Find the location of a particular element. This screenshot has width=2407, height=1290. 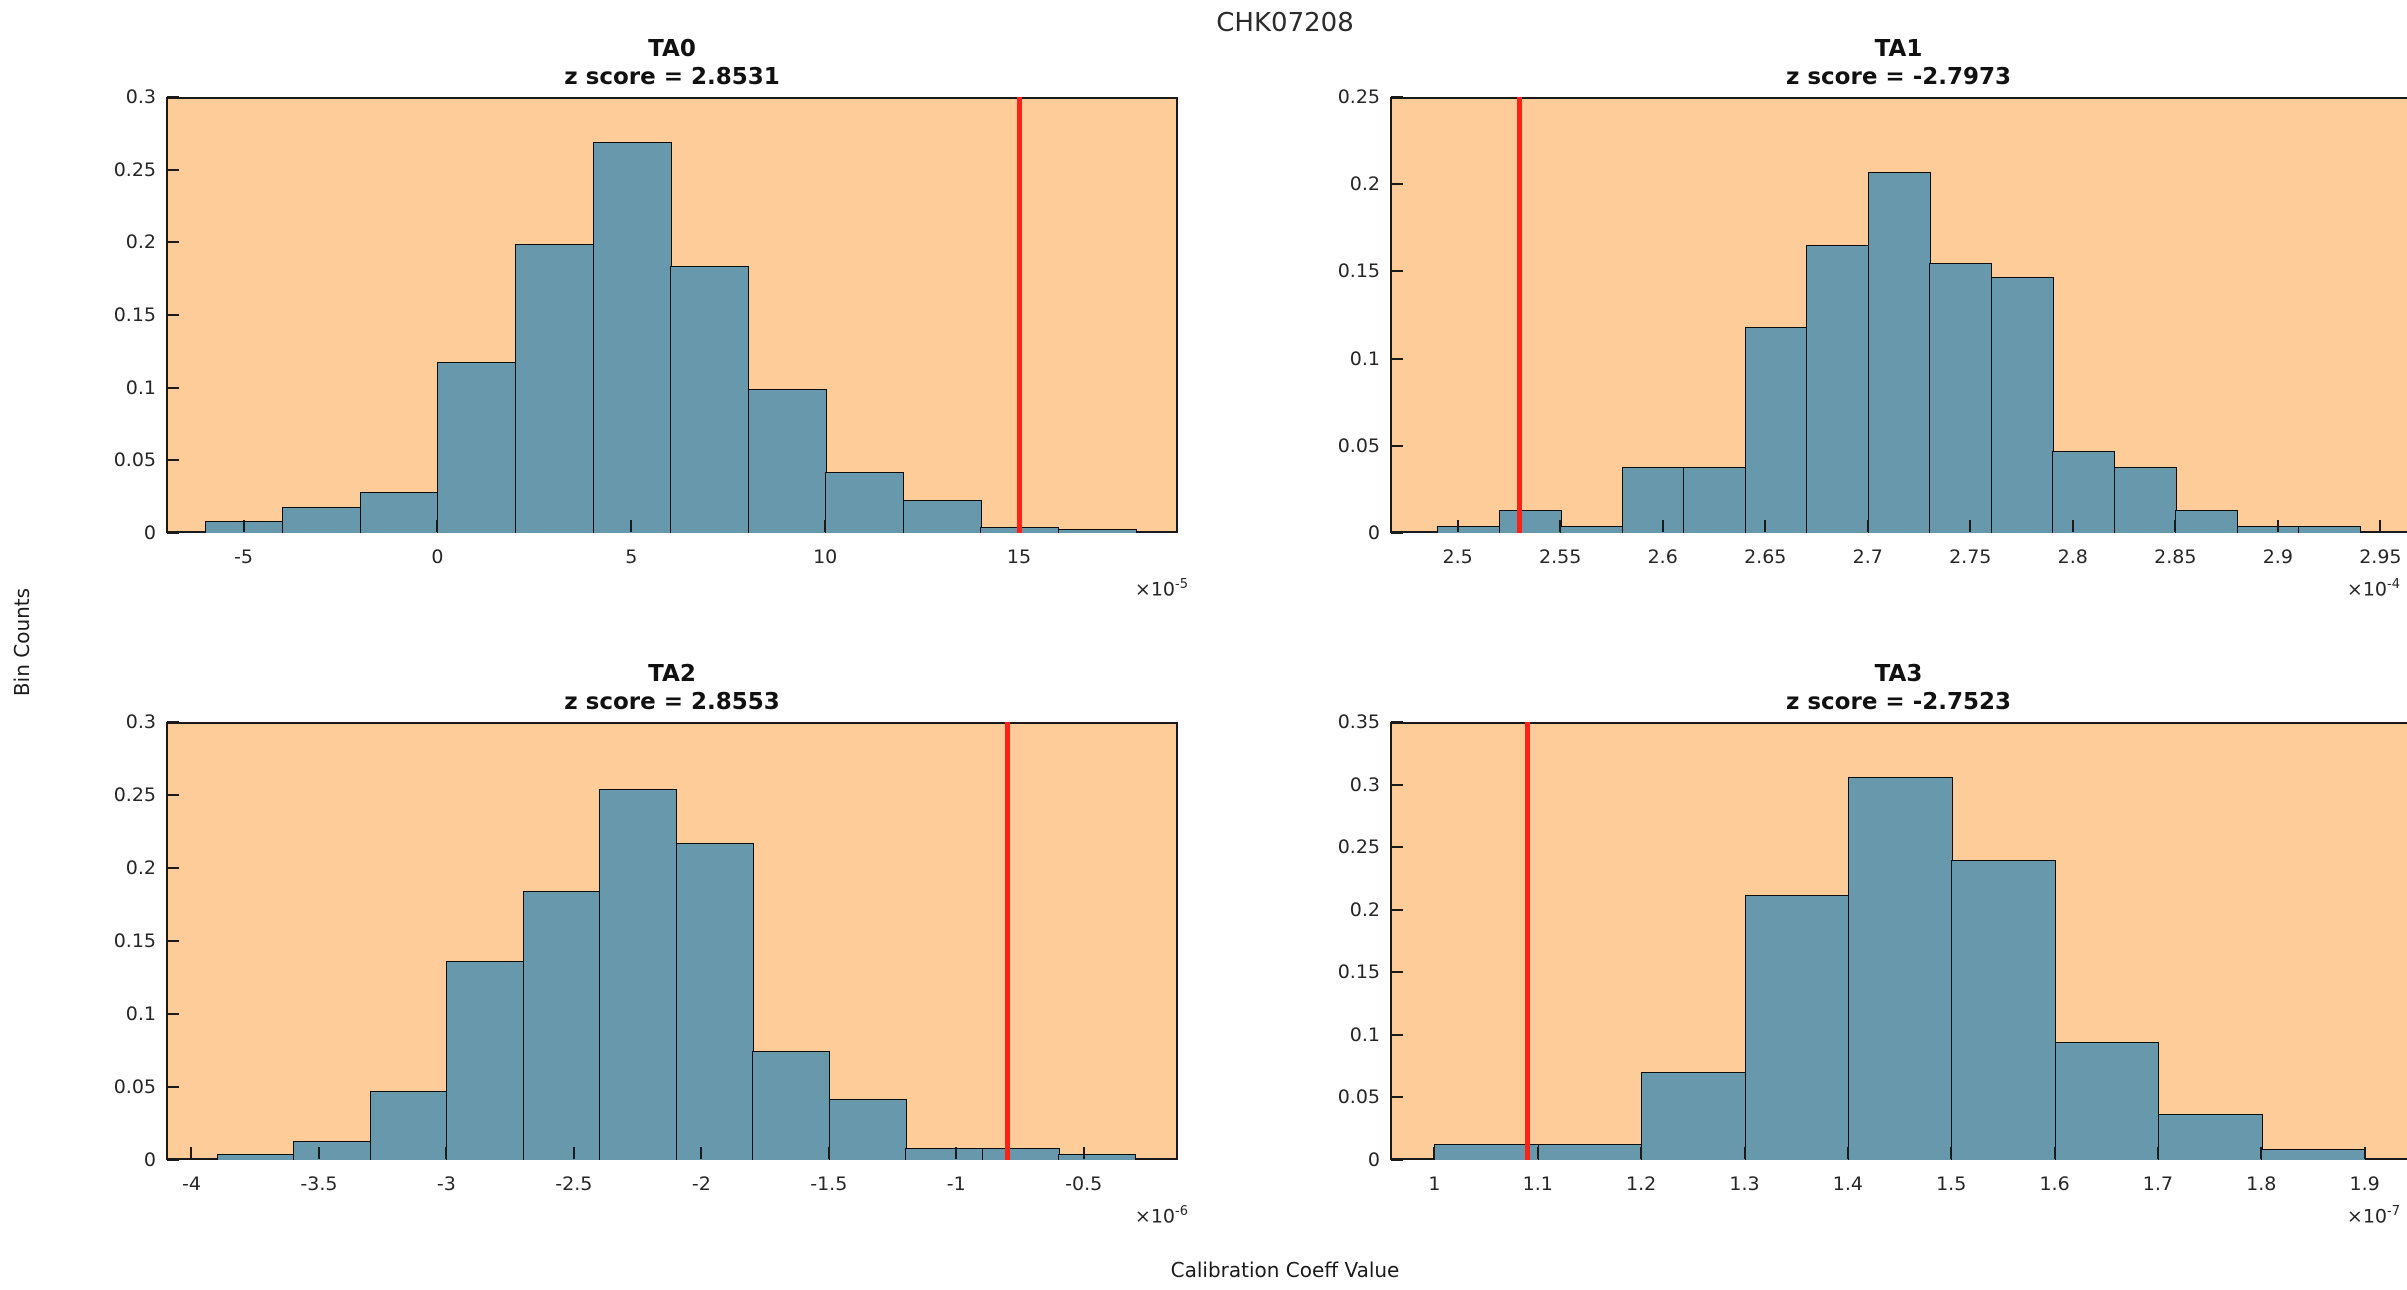

figure-title: CHK07208 is located at coordinates (1285, 23).